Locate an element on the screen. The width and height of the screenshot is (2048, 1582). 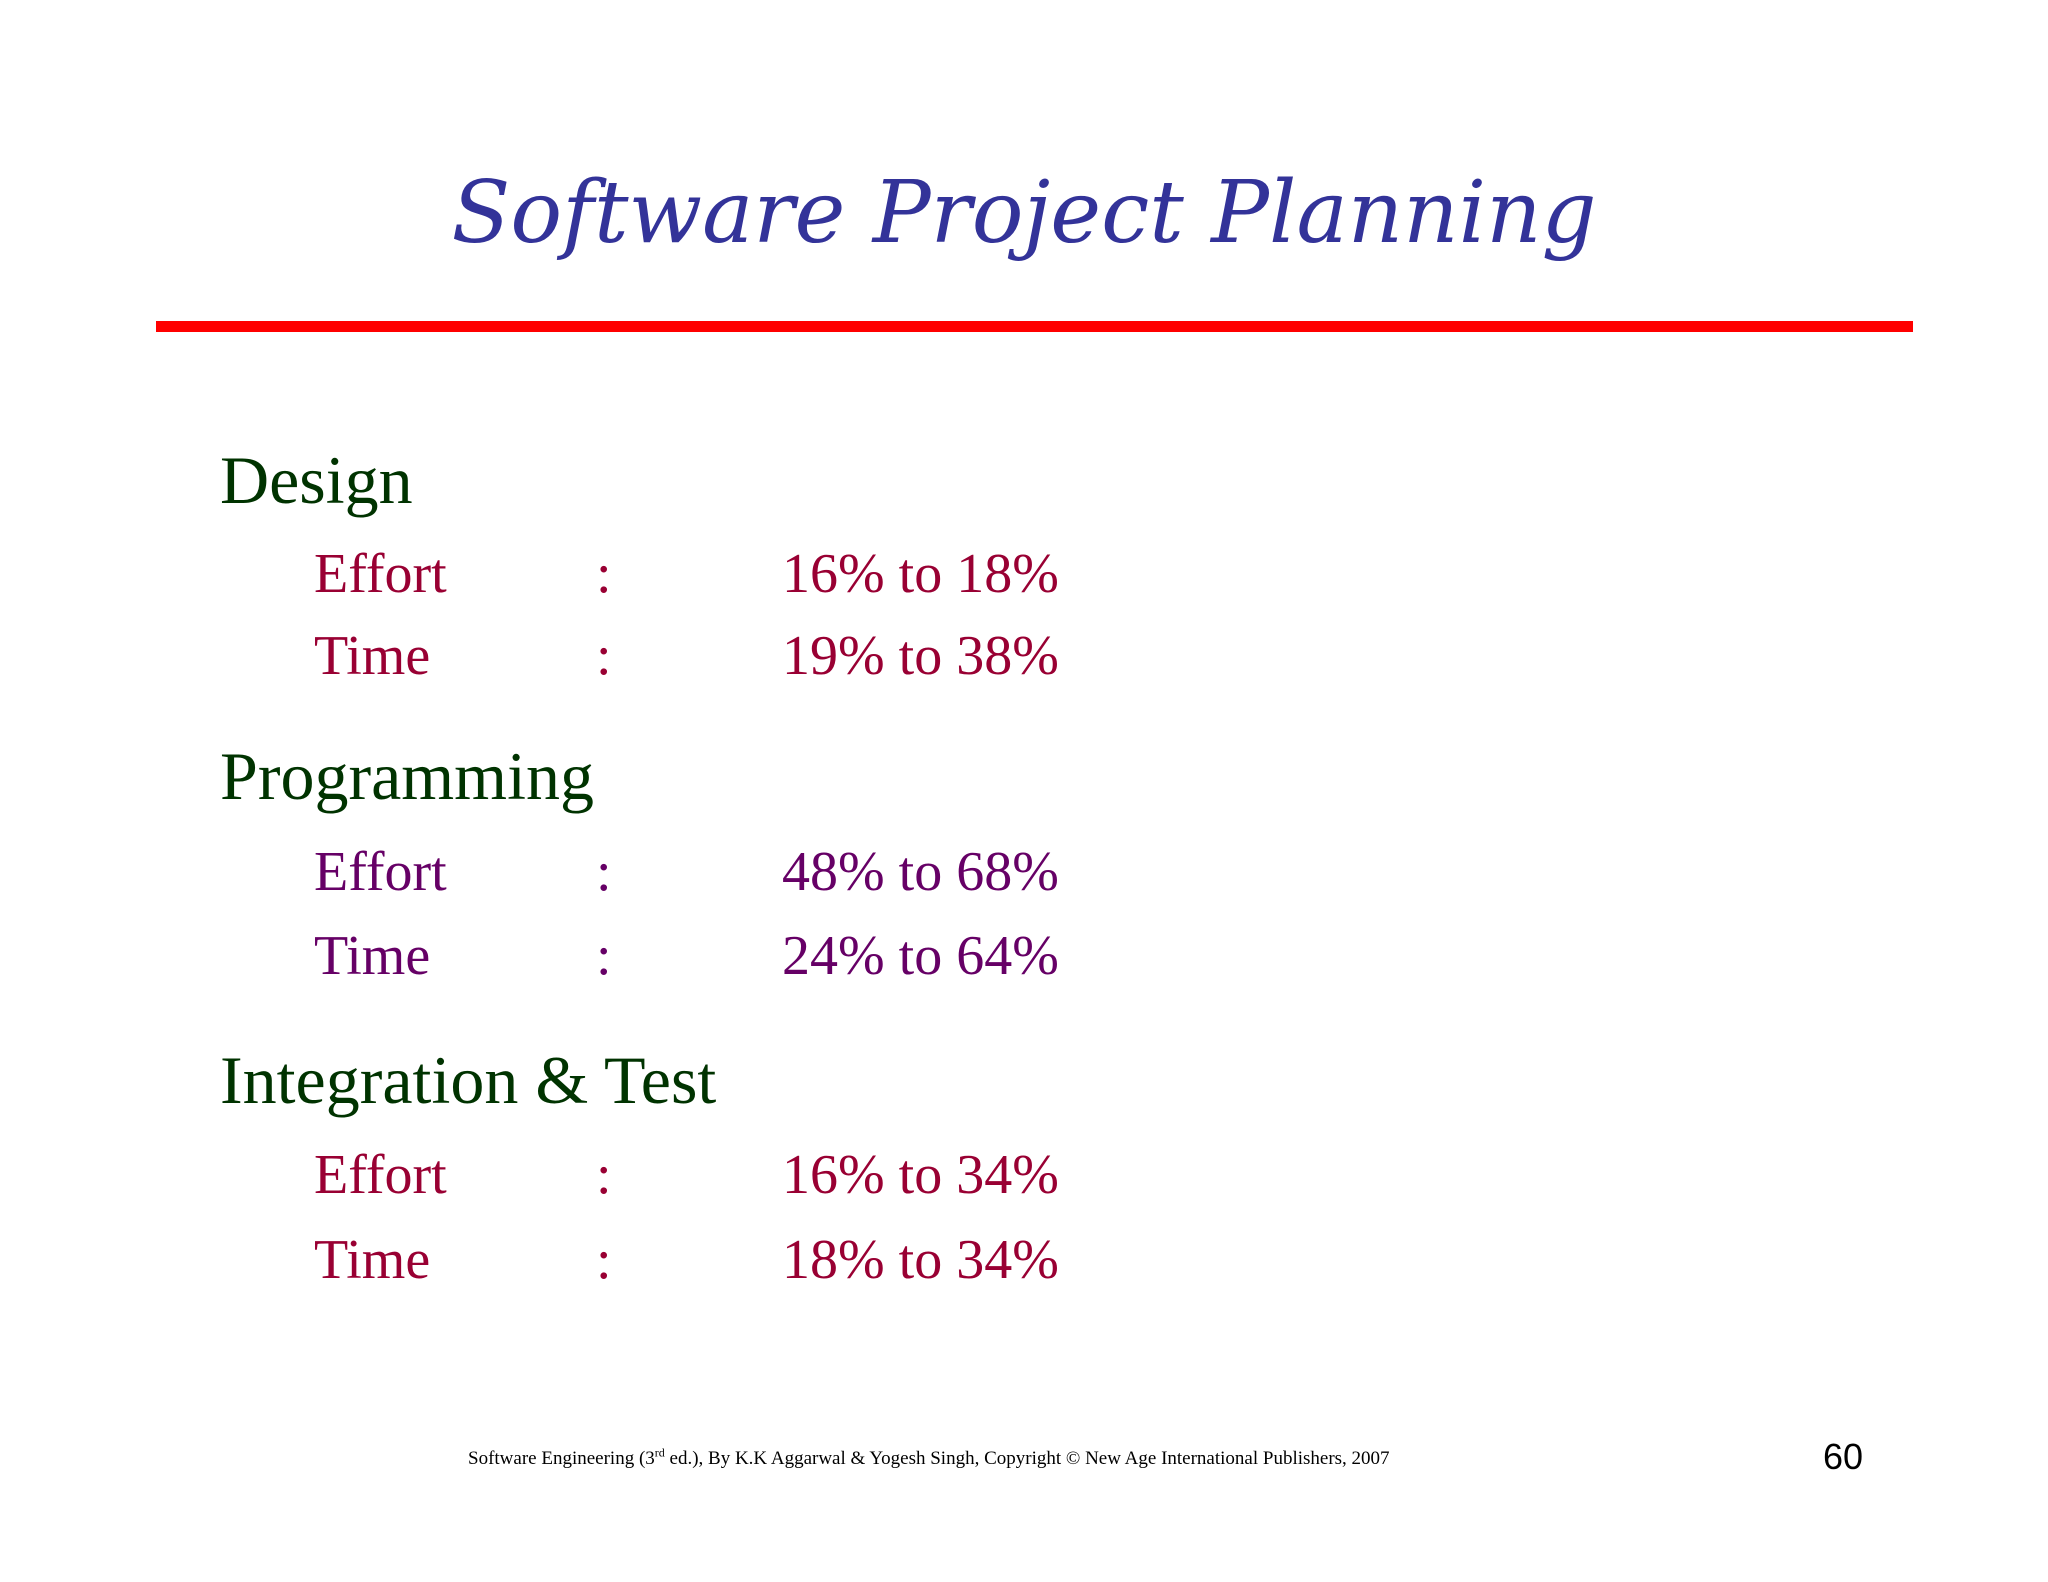
integration-time-row: Time : 18% to 34% is located at coordinates (1024, 1262).